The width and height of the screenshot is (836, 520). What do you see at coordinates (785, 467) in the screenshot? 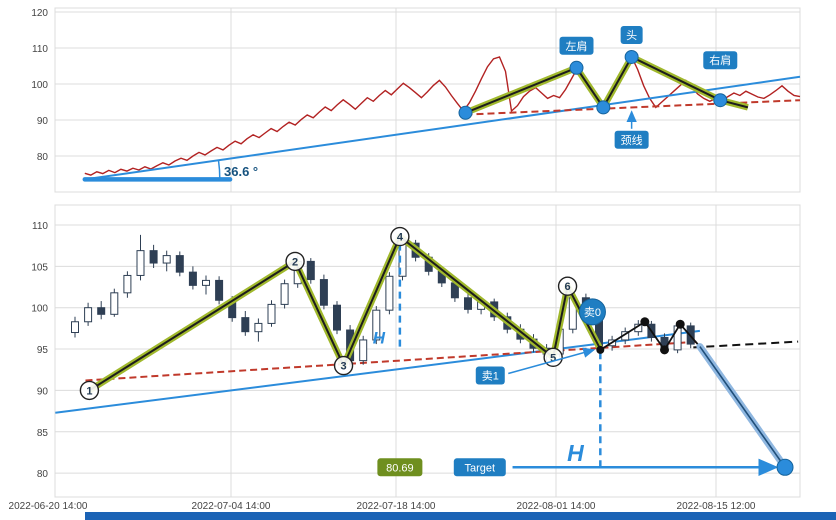
I see `target-dot` at bounding box center [785, 467].